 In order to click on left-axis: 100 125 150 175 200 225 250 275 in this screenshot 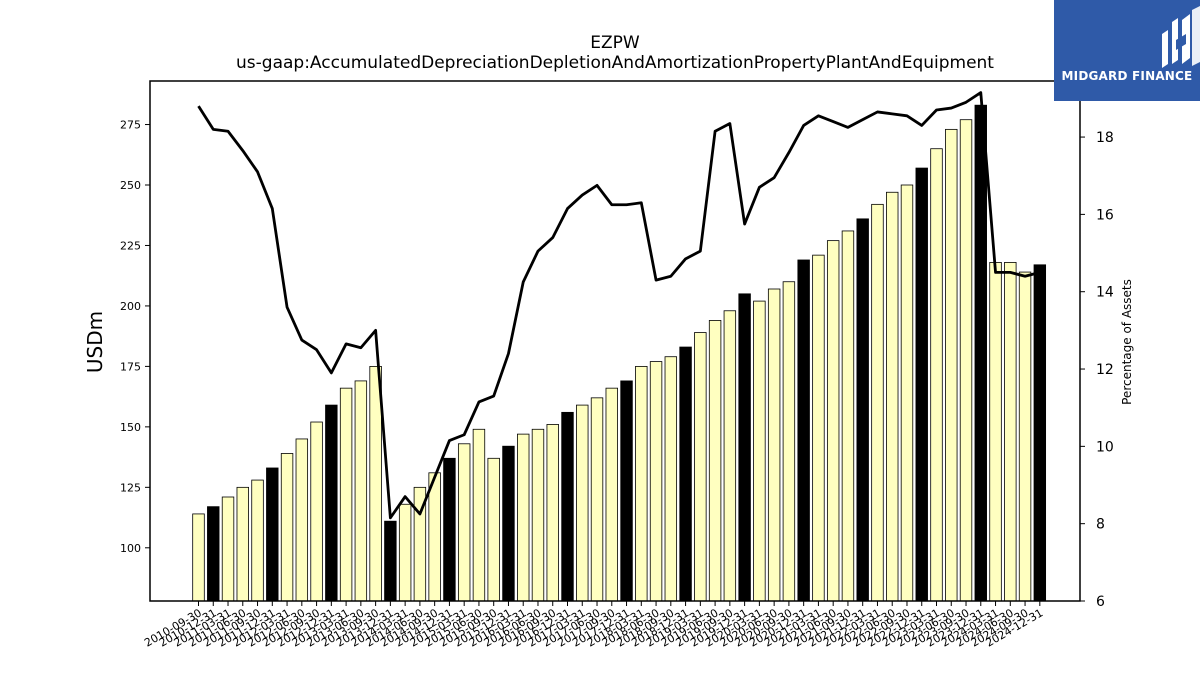, I will do `click(135, 337)`.